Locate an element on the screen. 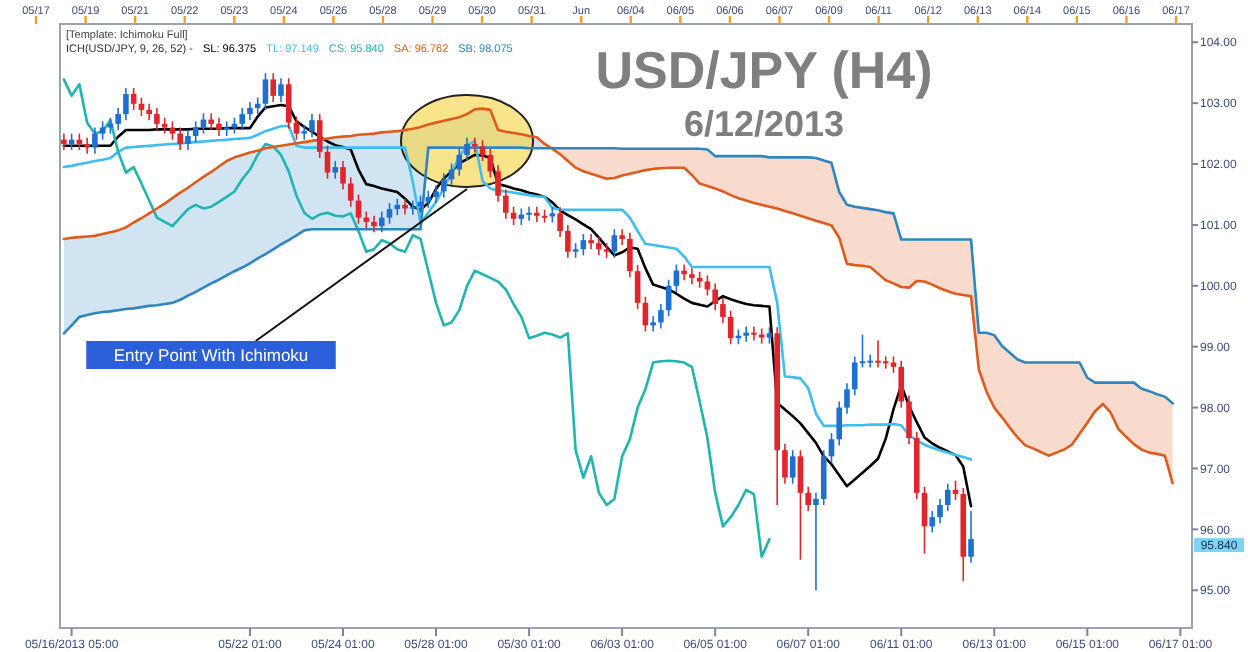  text: 6/12/2013 is located at coordinates (764, 124).